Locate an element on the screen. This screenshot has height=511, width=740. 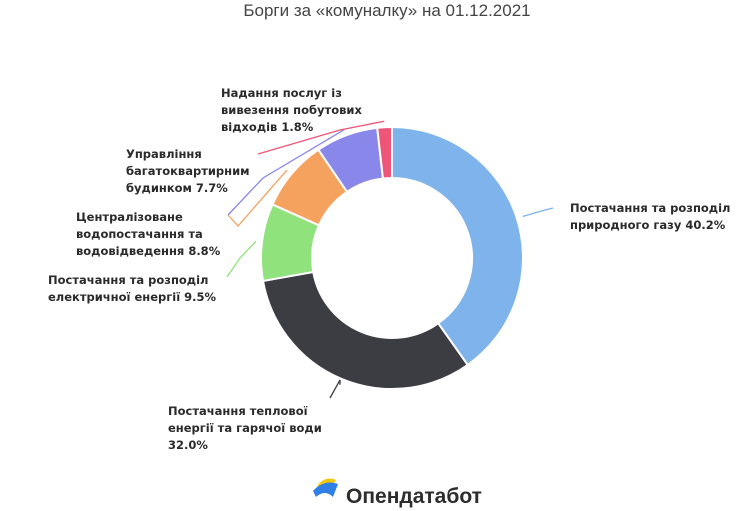
slice-label-line: будинком 7.7% is located at coordinates (177, 188).